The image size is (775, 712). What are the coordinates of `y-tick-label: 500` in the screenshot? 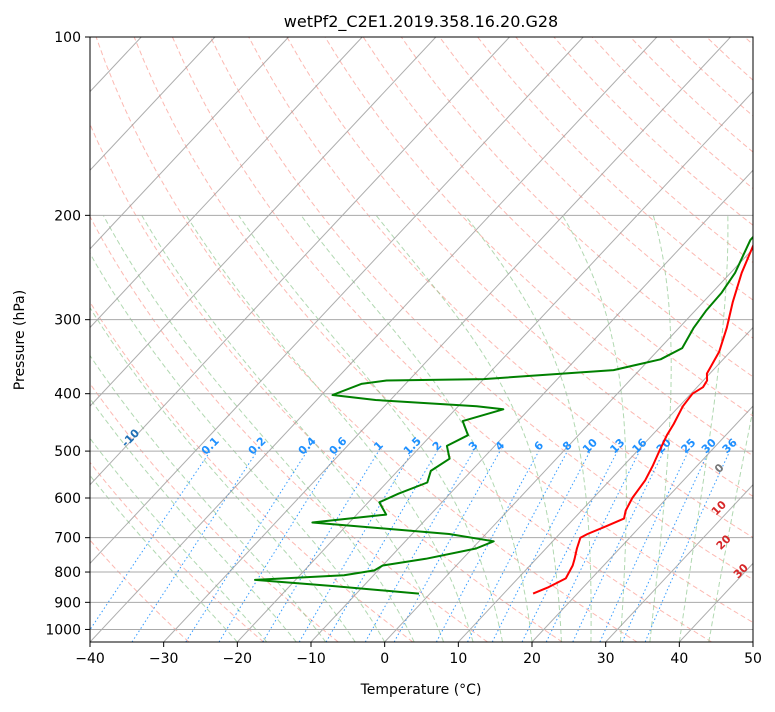 It's located at (67, 452).